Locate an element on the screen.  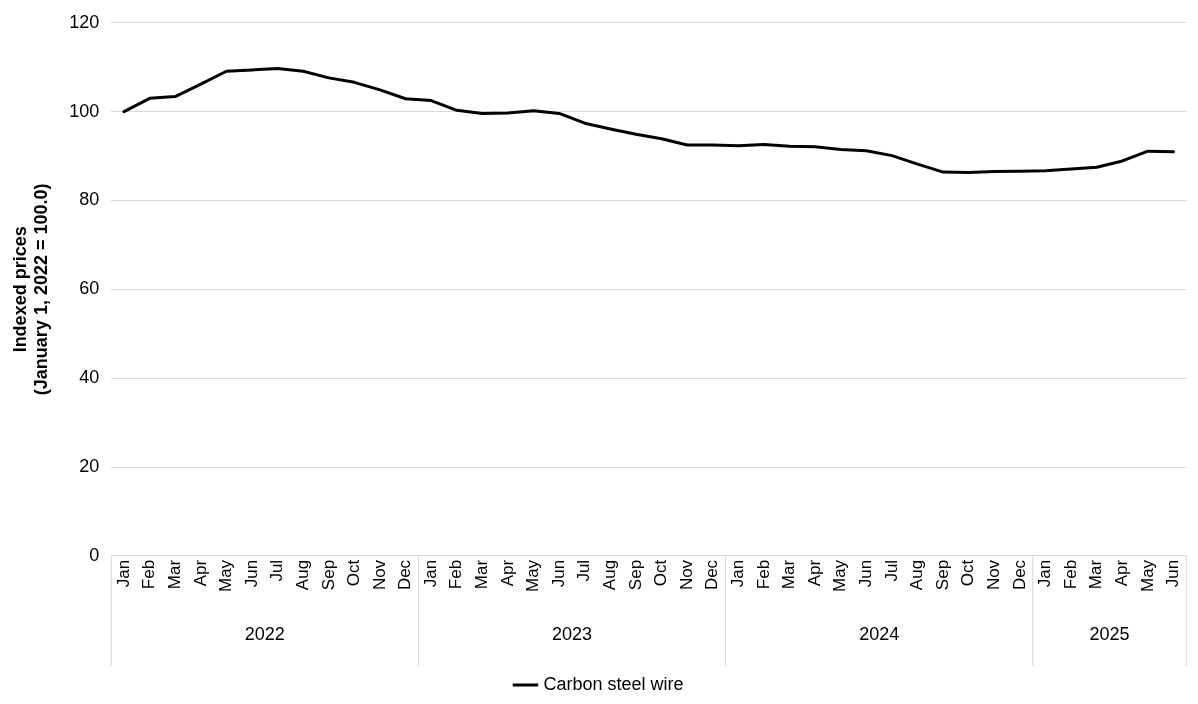
y-tick-label: 0 is located at coordinates (94, 554).